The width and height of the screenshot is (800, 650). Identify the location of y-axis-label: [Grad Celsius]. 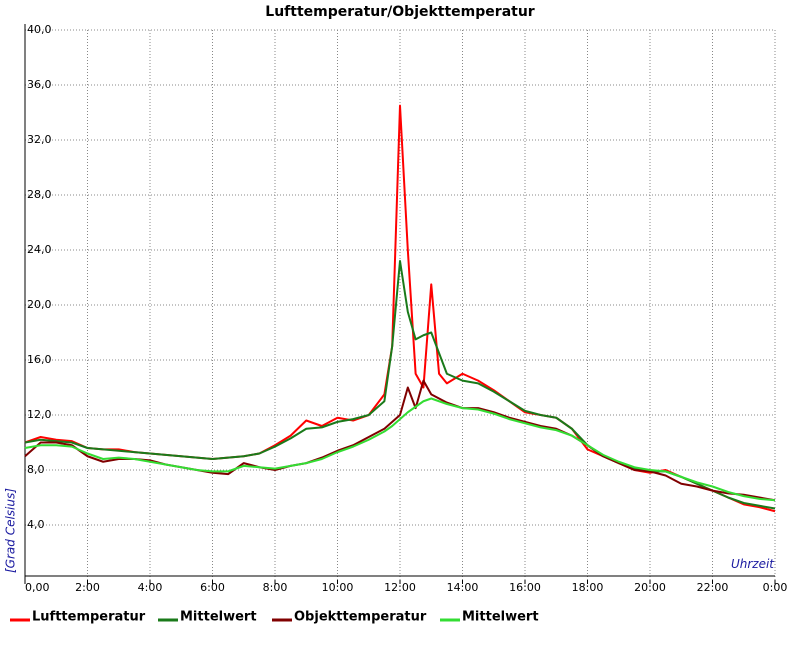
(11, 530).